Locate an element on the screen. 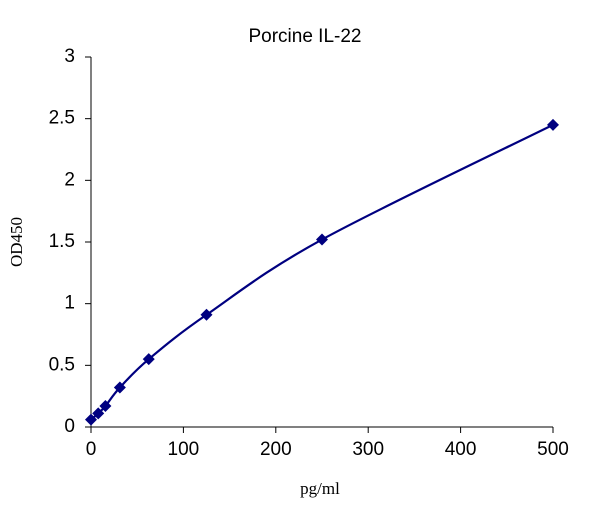 The width and height of the screenshot is (607, 513). y-tick-label: 1.5 is located at coordinates (62, 241).